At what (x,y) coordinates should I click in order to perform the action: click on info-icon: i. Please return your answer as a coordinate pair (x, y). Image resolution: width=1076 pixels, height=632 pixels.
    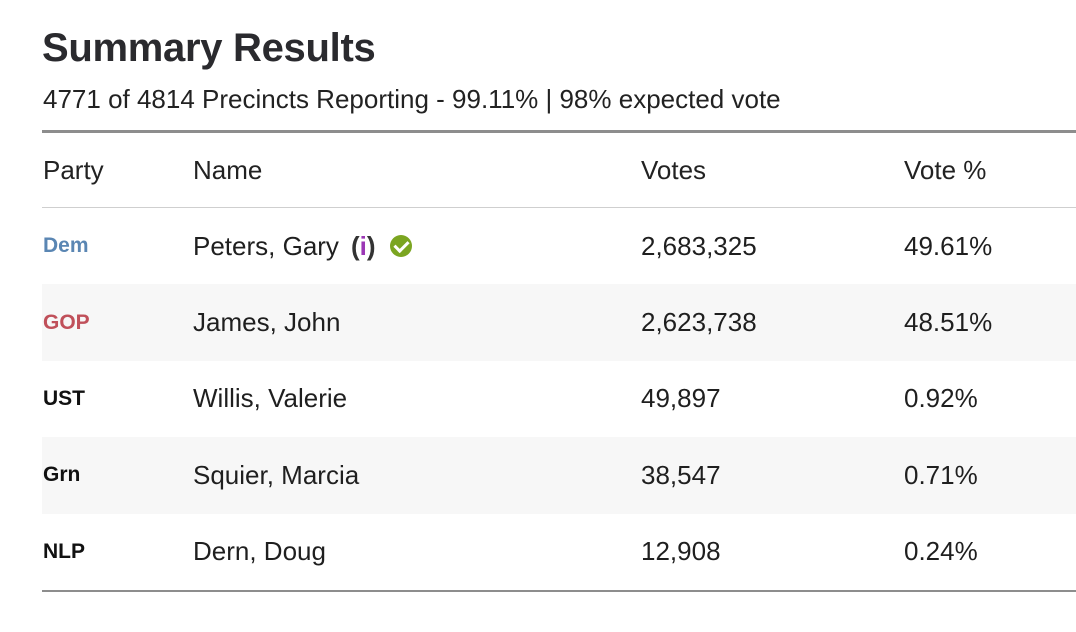
    Looking at the image, I should click on (363, 245).